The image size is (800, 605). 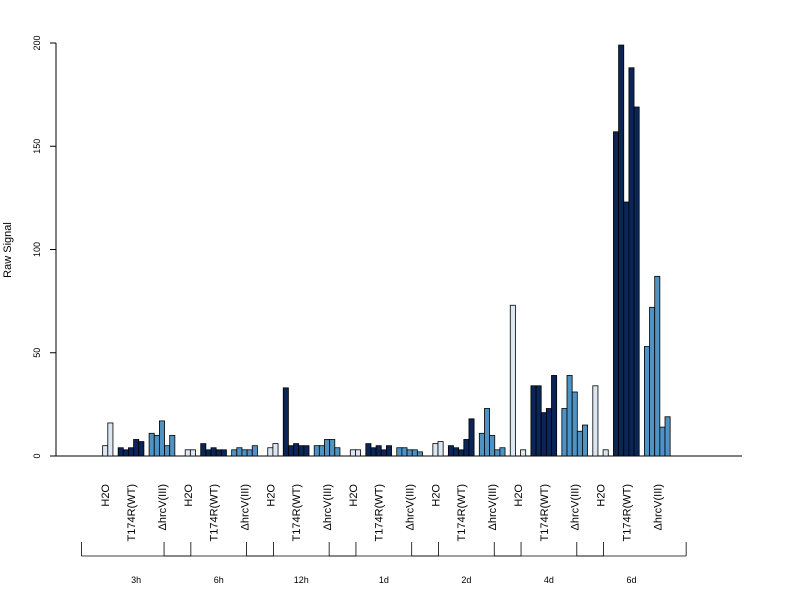 What do you see at coordinates (631, 580) in the screenshot?
I see `timepoint-label: 6d` at bounding box center [631, 580].